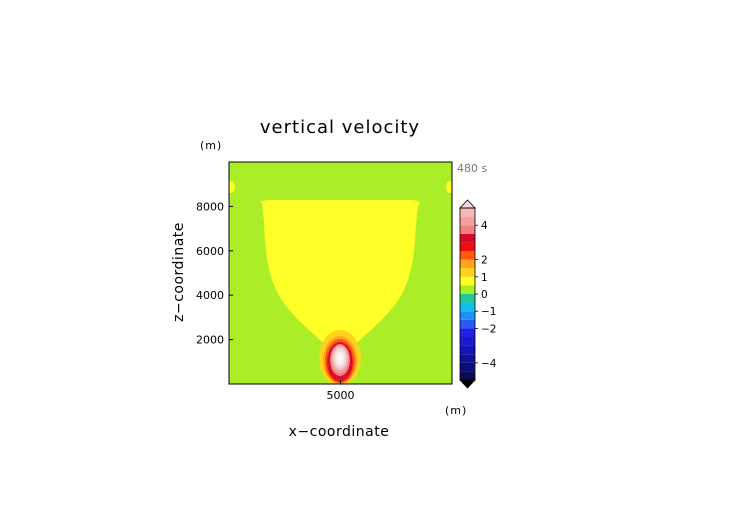  I want to click on field-area, so click(340, 273).